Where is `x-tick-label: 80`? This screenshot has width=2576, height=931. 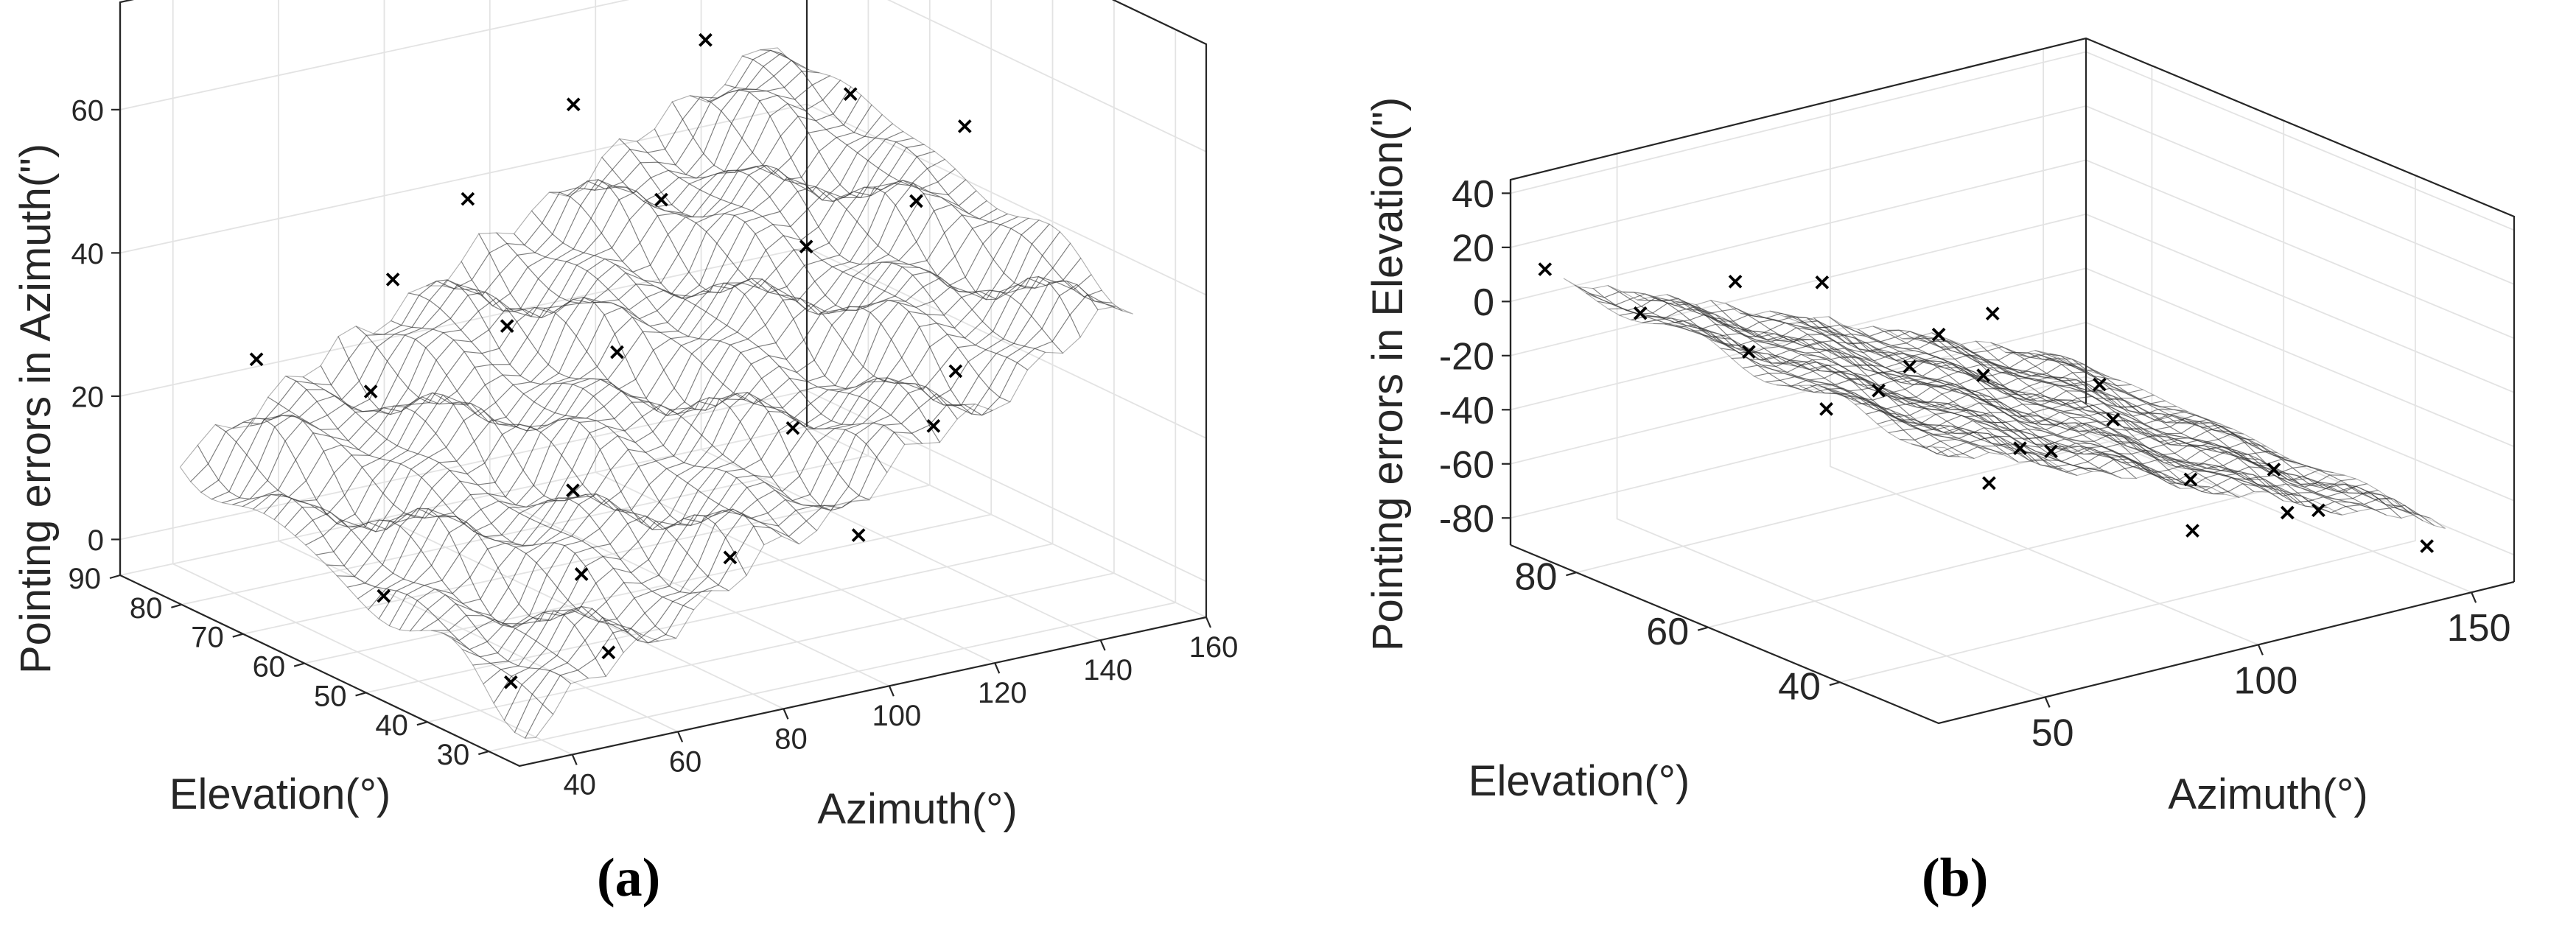 x-tick-label: 80 is located at coordinates (791, 739).